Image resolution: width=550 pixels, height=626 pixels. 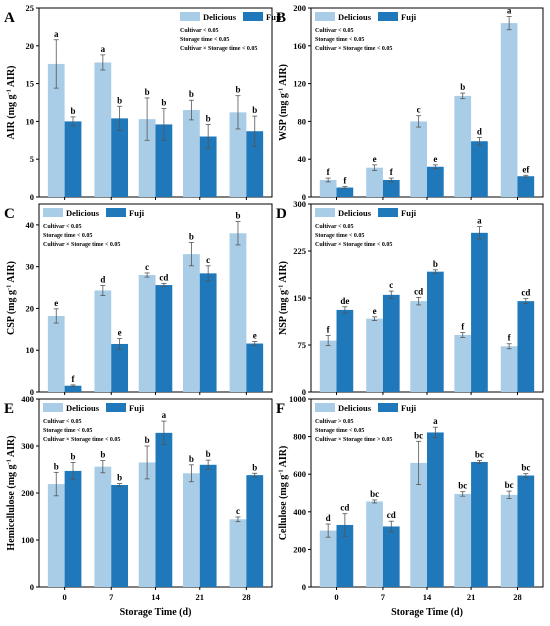 What do you see at coordinates (299, 549) in the screenshot?
I see `y-tick-label: 200` at bounding box center [299, 549].